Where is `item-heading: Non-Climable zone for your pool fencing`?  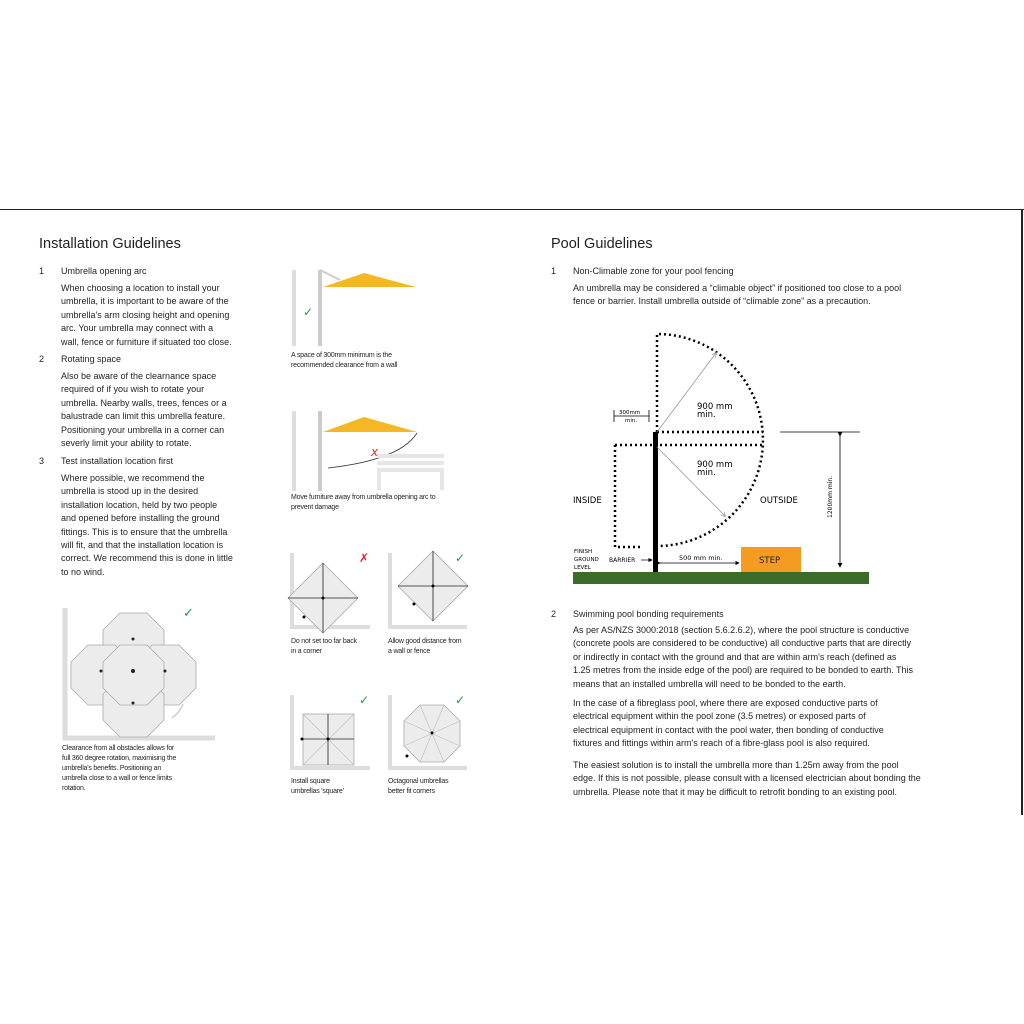 item-heading: Non-Climable zone for your pool fencing is located at coordinates (653, 271).